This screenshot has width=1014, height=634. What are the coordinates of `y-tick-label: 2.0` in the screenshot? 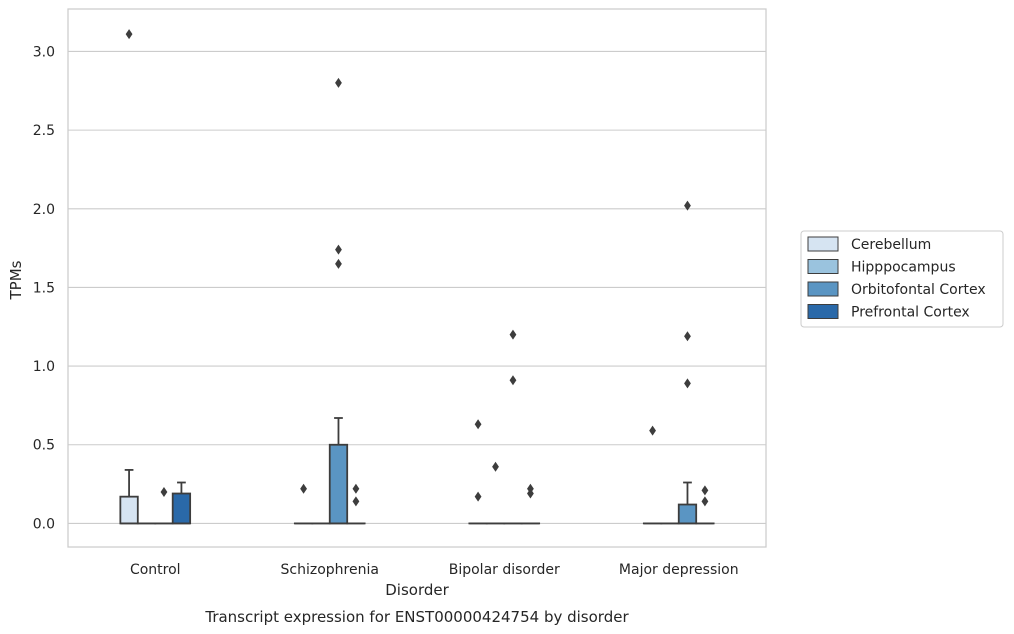 It's located at (44, 210).